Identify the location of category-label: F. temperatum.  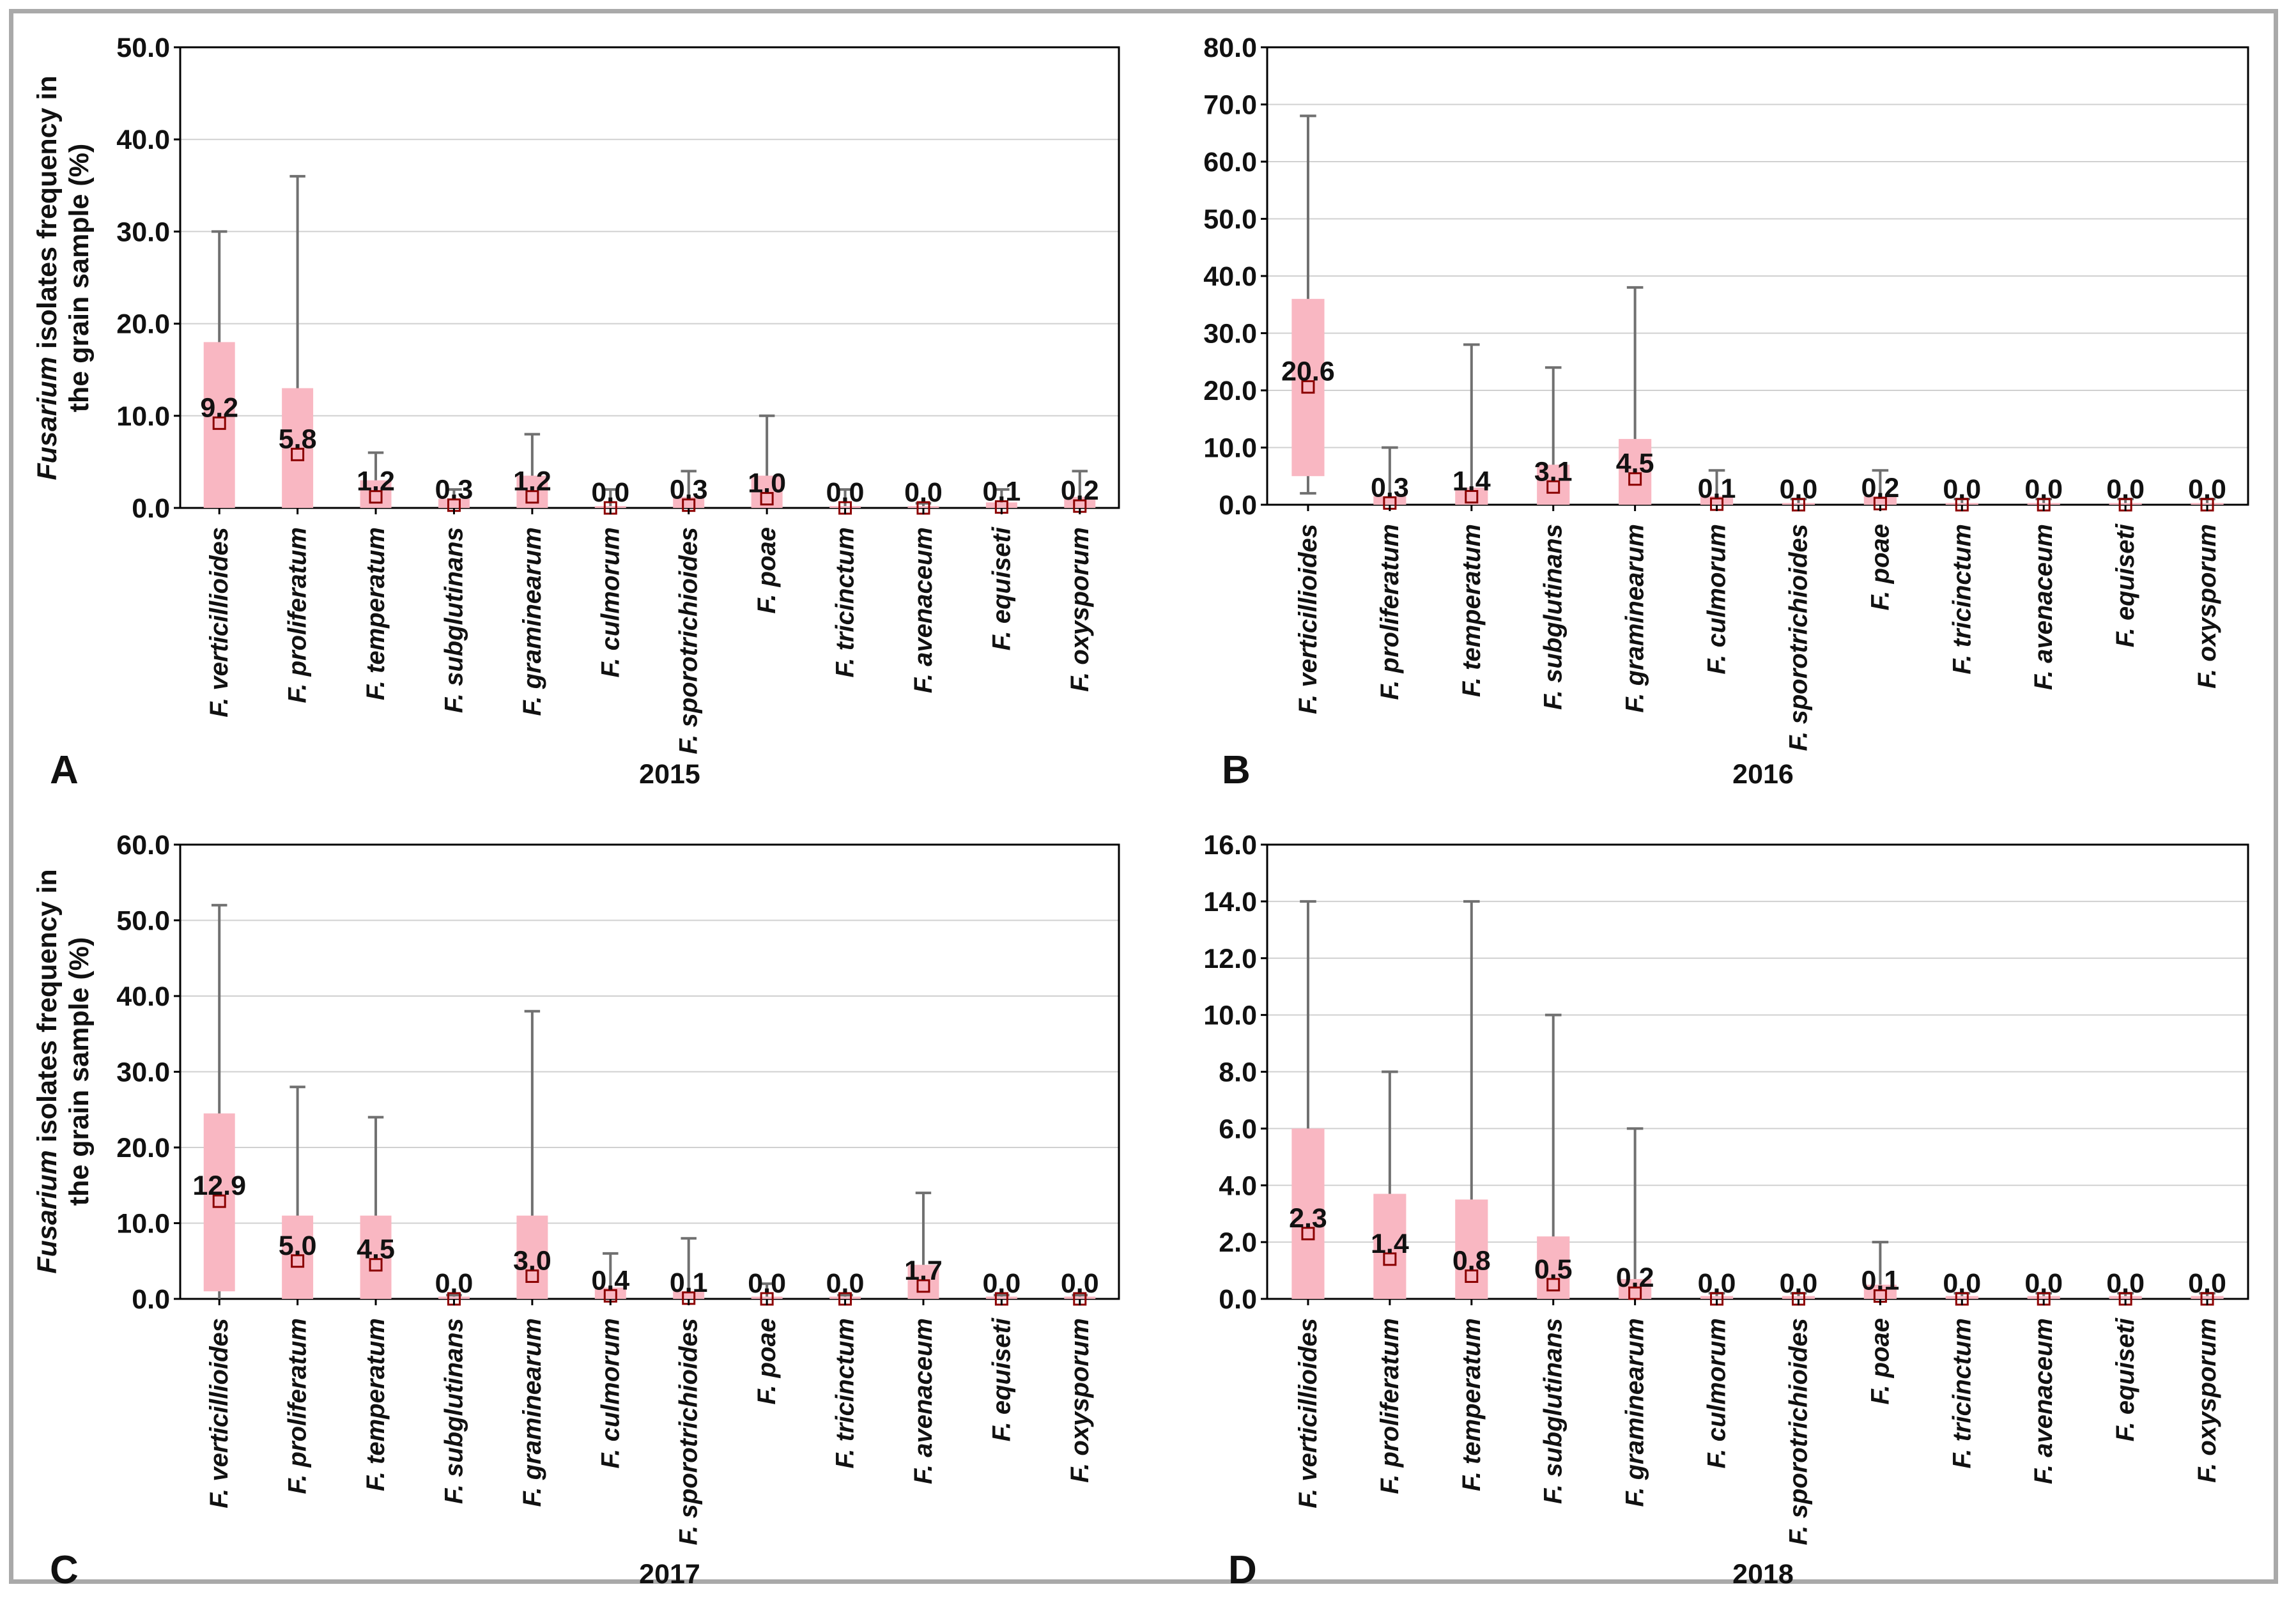
(1472, 1404).